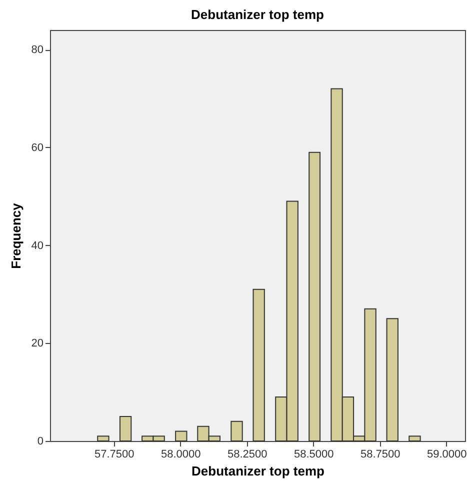  What do you see at coordinates (446, 454) in the screenshot?
I see `x-tick-label: 59.0000` at bounding box center [446, 454].